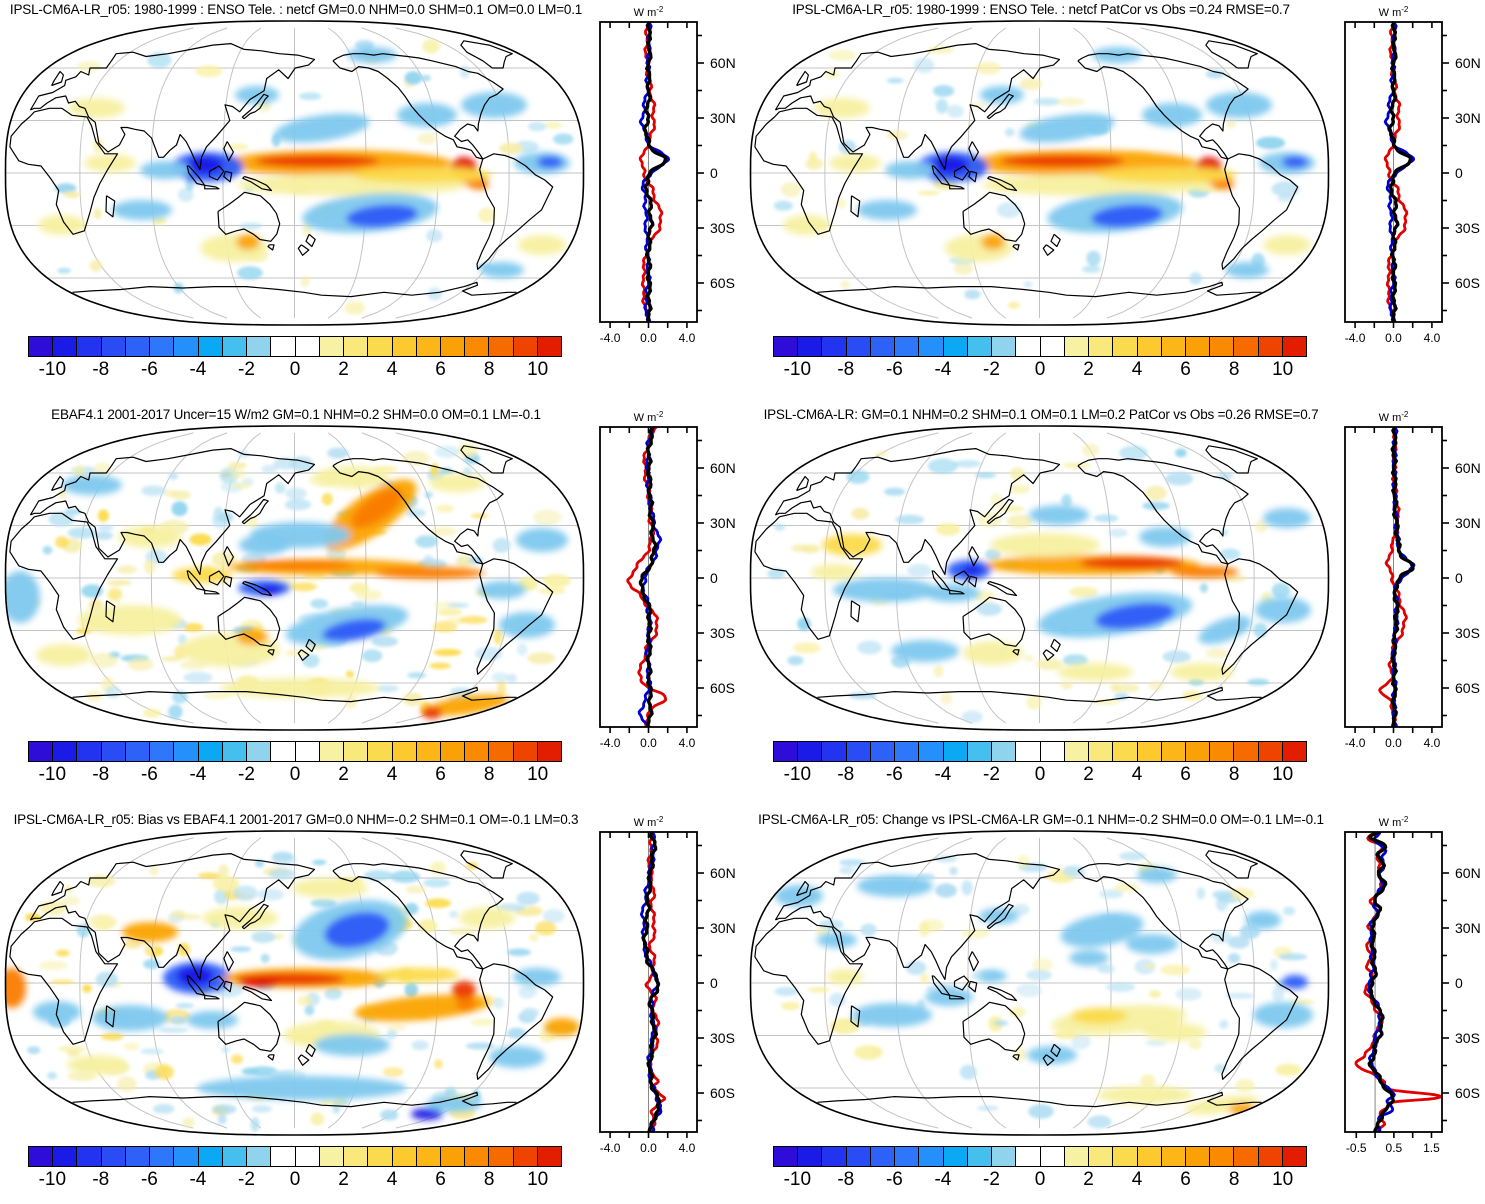 The image size is (1485, 1204). I want to click on colorbar-tick-label: -10, so click(52, 774).